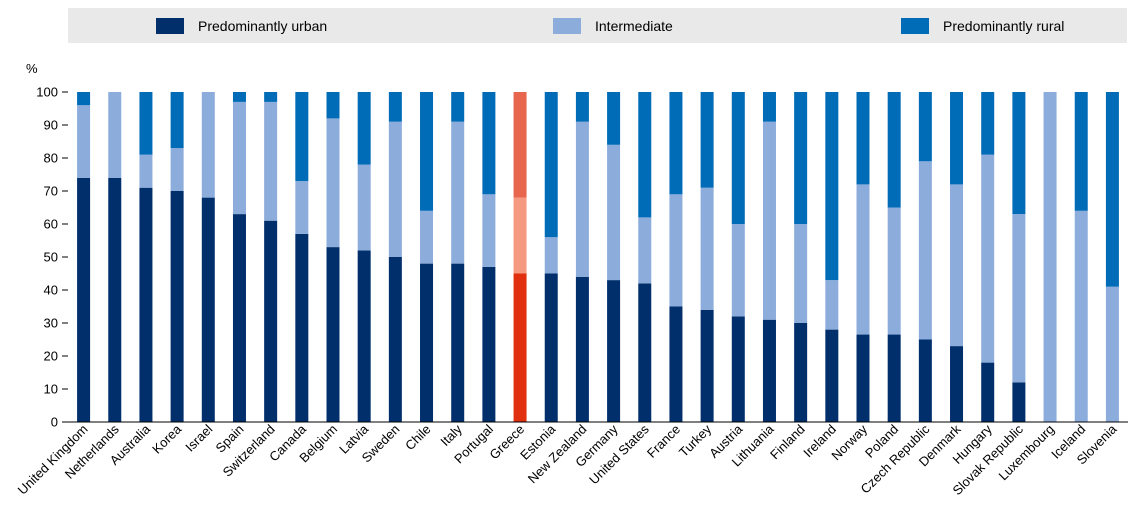  What do you see at coordinates (1004, 26) in the screenshot?
I see `legend-label-rural: Predominantly rural` at bounding box center [1004, 26].